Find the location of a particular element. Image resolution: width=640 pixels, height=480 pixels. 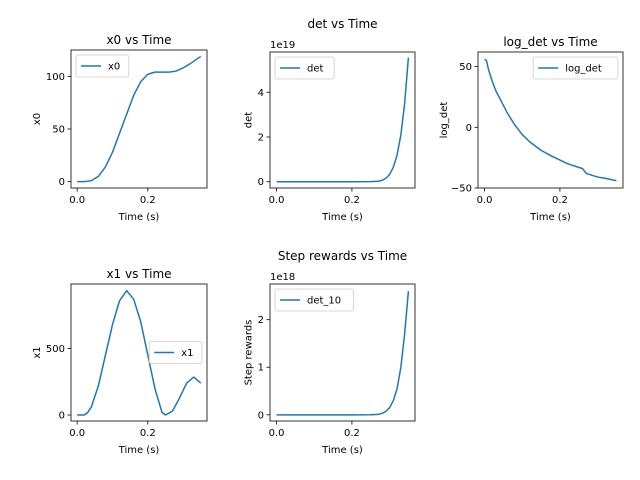

legend: x1 is located at coordinates (175, 352).